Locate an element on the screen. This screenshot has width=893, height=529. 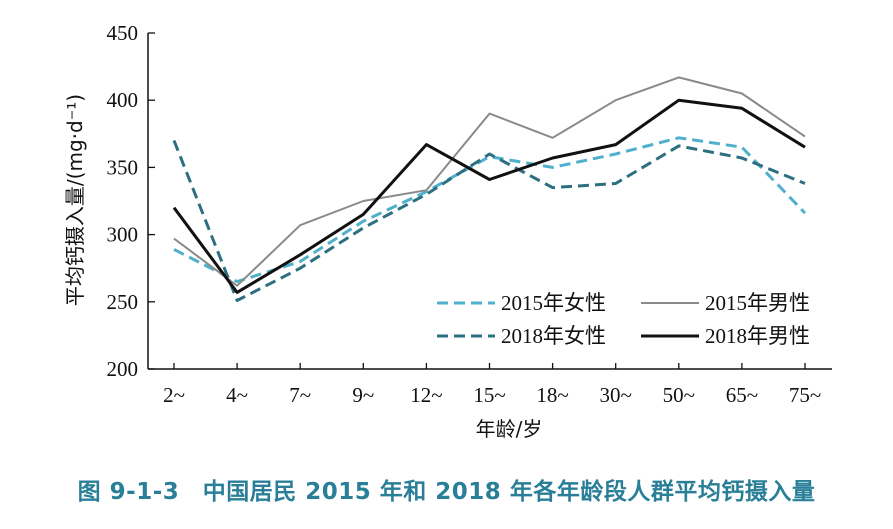
x-tick-label: 65~ is located at coordinates (742, 395).